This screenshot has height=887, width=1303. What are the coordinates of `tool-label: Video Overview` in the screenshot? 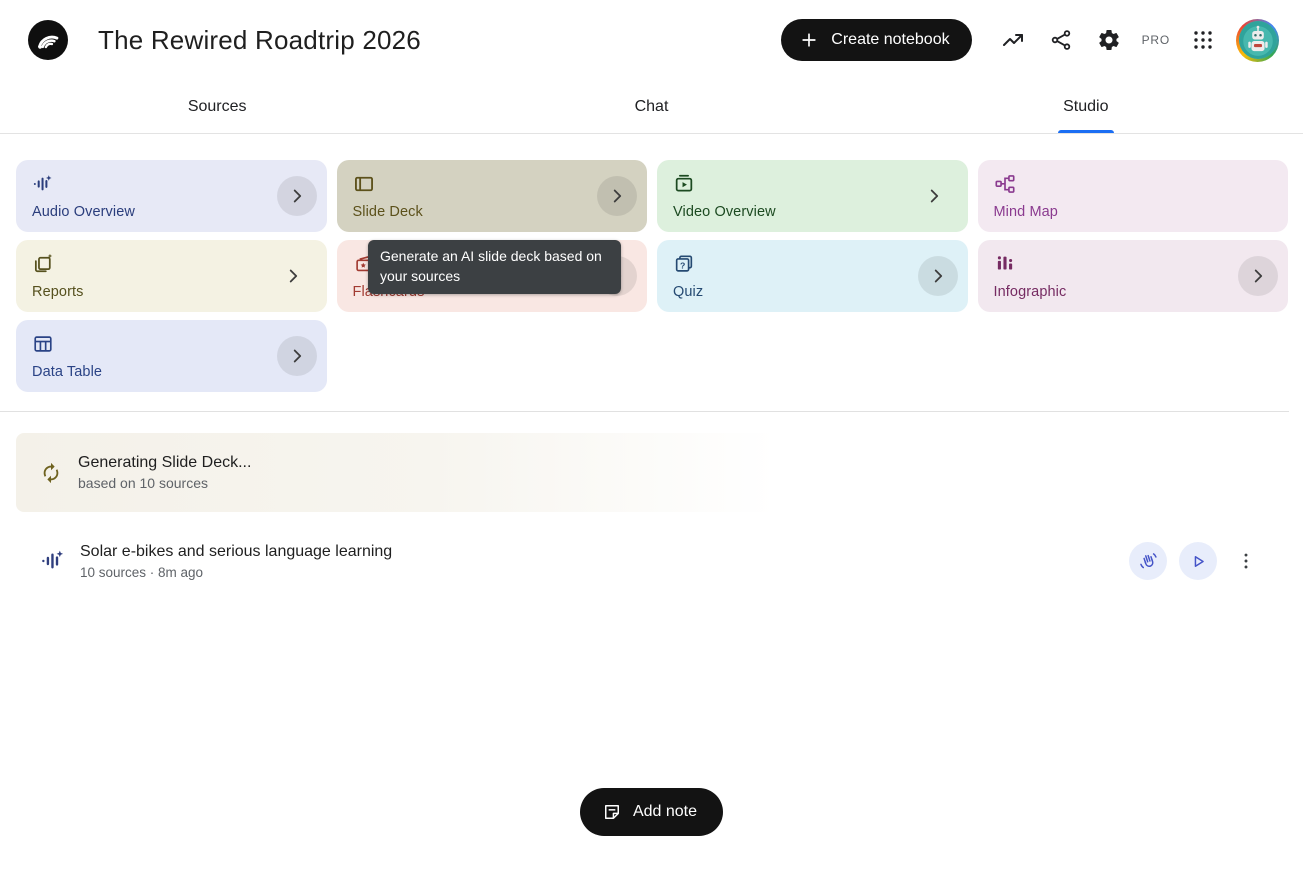 It's located at (724, 212).